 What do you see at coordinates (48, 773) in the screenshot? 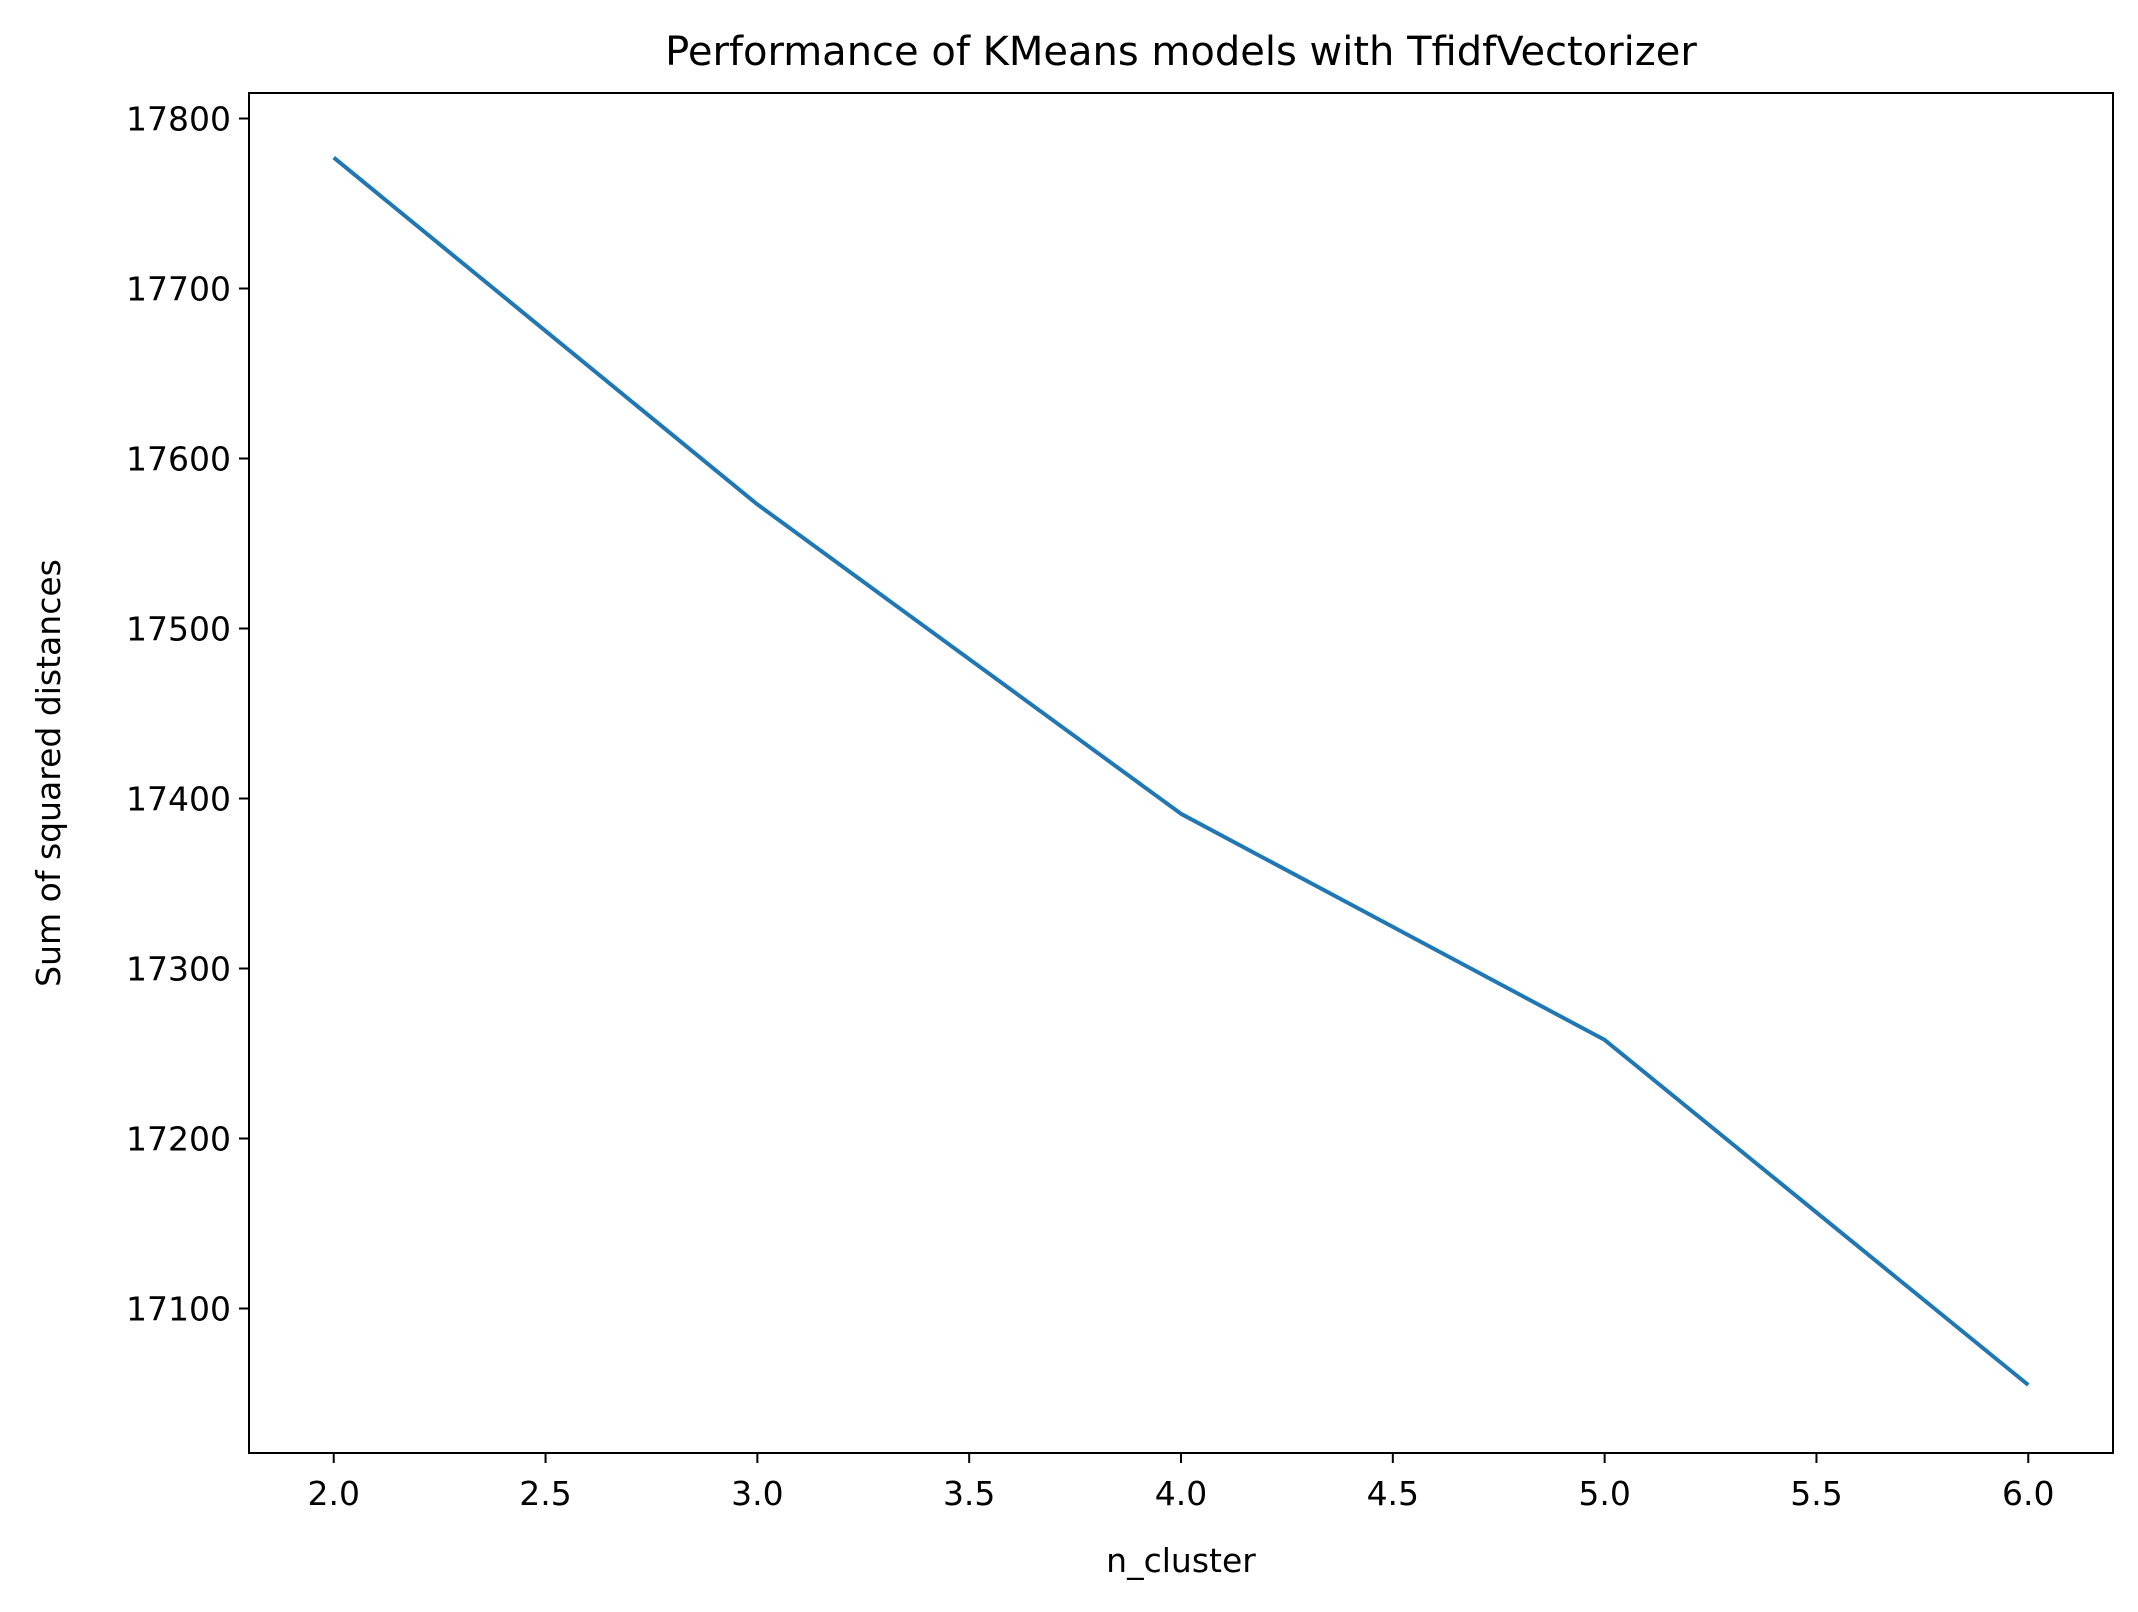
I see `y-axis-label: Sum of squared distances` at bounding box center [48, 773].